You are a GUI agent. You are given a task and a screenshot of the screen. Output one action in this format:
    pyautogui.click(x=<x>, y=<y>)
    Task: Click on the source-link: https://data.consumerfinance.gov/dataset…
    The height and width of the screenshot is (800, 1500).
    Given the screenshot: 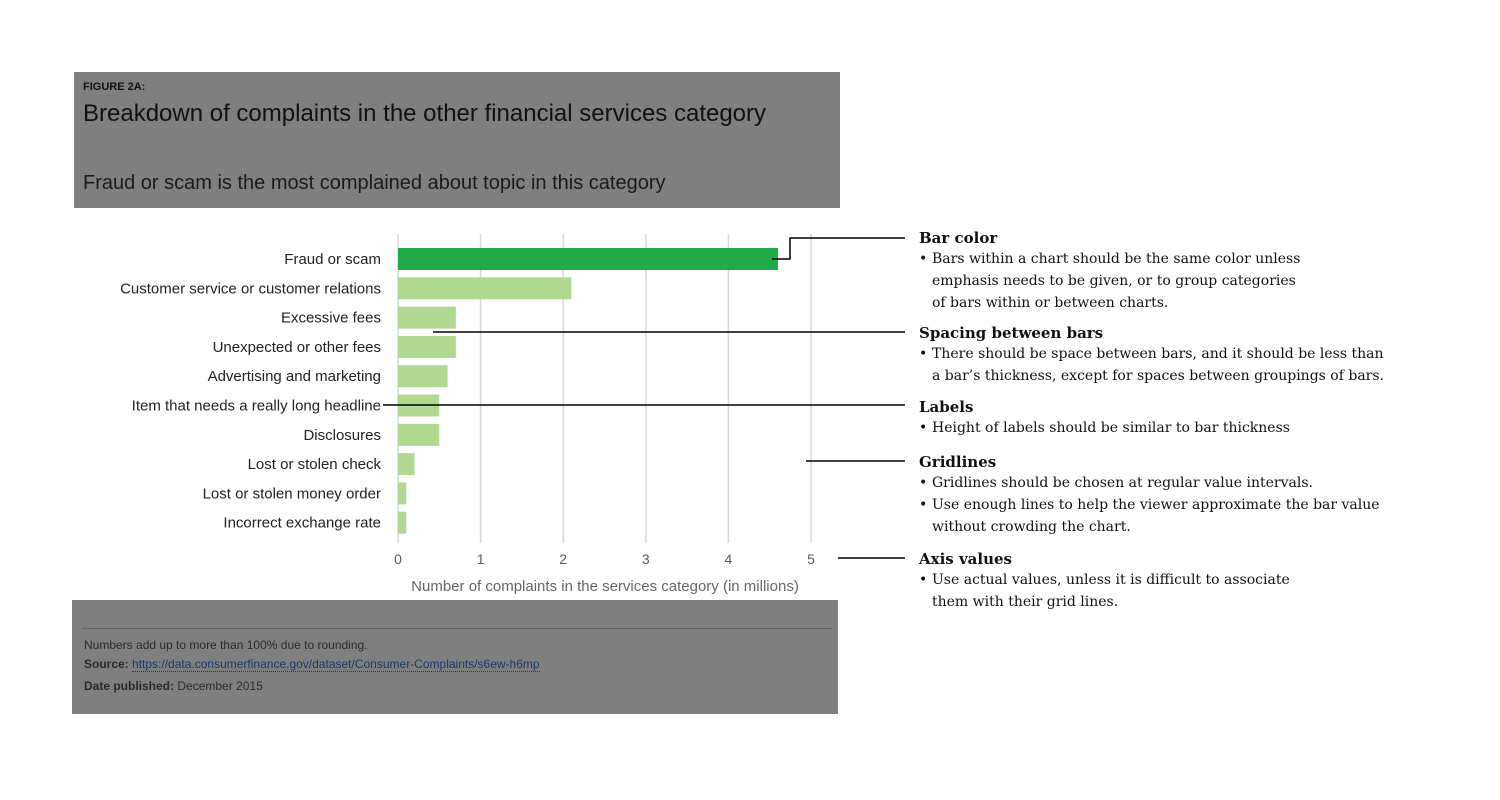 What is the action you would take?
    pyautogui.click(x=336, y=664)
    